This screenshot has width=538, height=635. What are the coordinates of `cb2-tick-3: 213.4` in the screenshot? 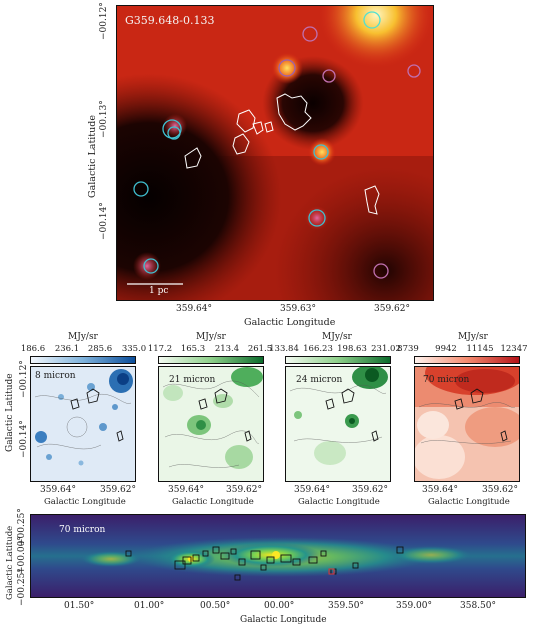 It's located at (227, 349).